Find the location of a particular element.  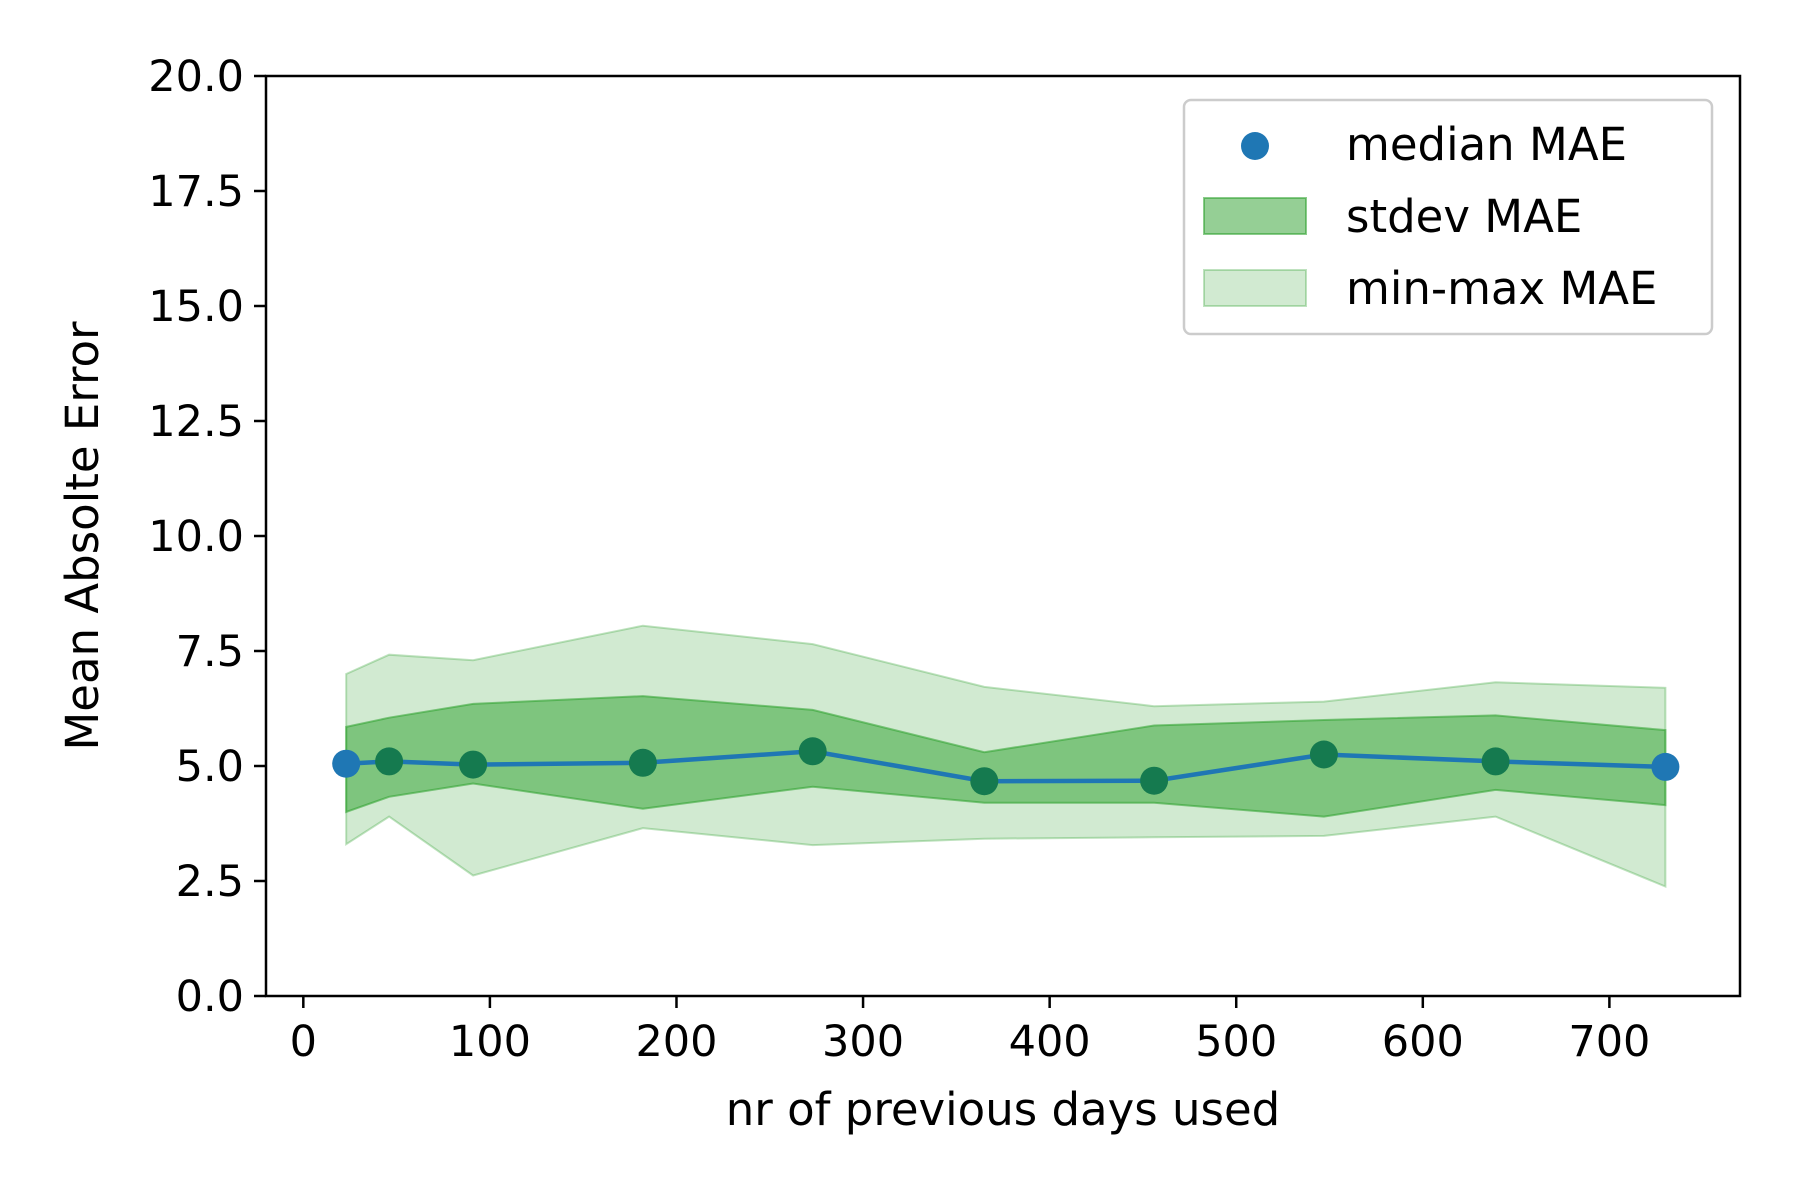

median-line is located at coordinates (1006, 766).